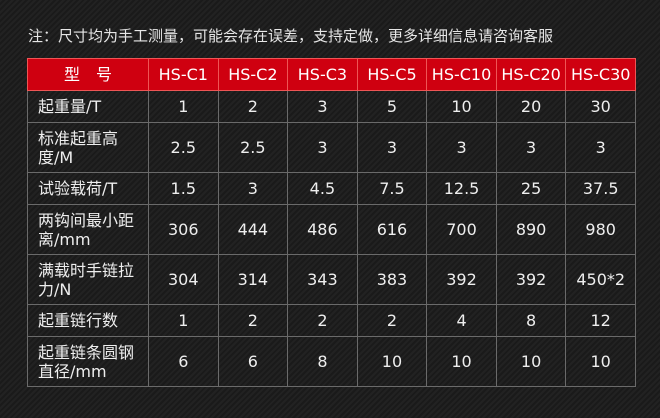 The image size is (660, 418). Describe the element at coordinates (600, 106) in the screenshot. I see `cell-value: 30` at that location.